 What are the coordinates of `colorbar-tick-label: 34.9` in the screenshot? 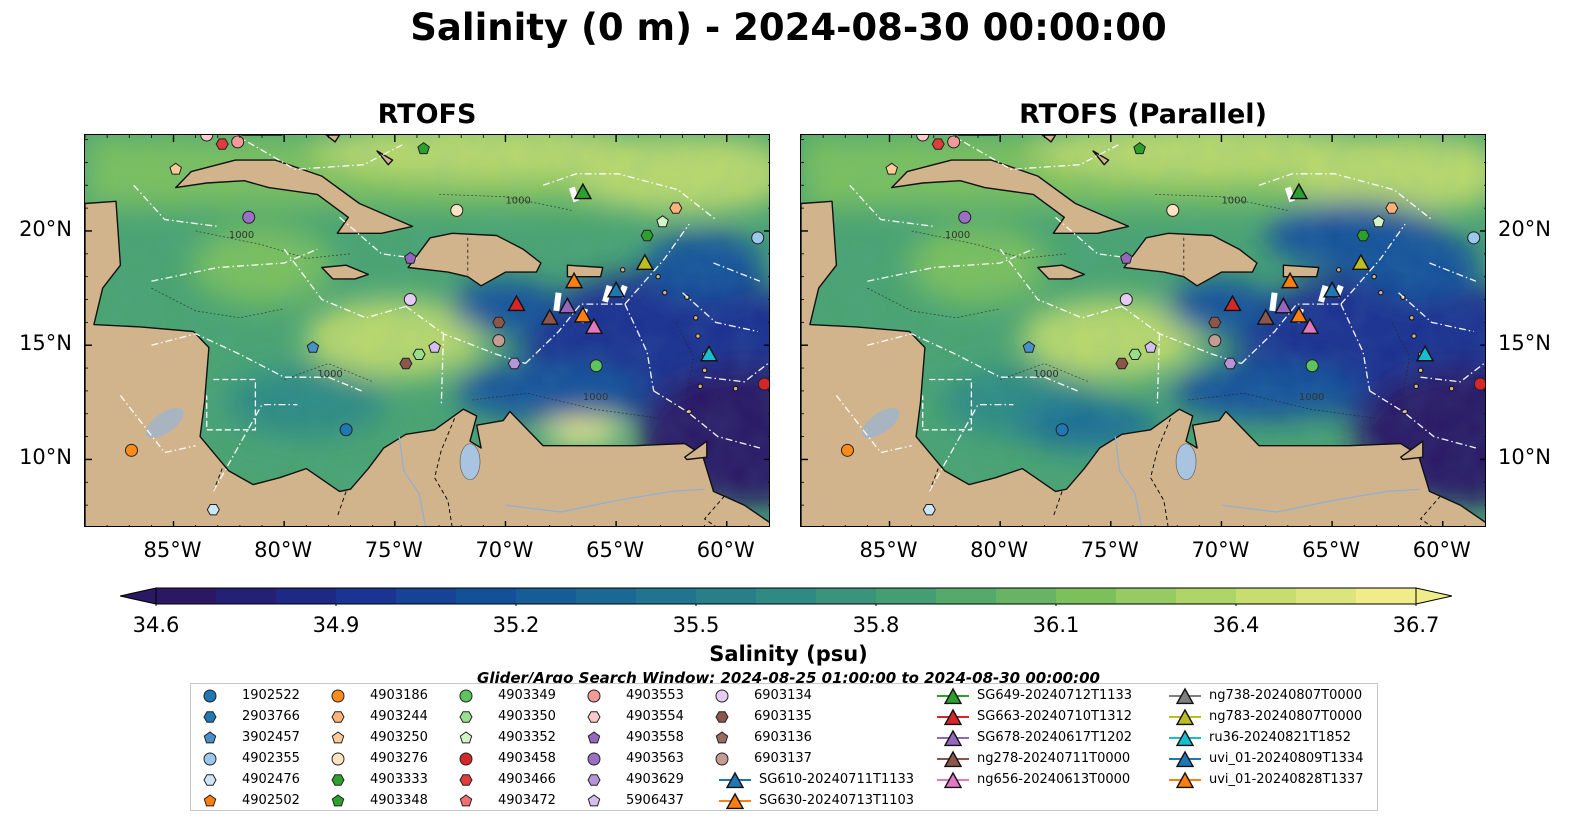 It's located at (336, 625).